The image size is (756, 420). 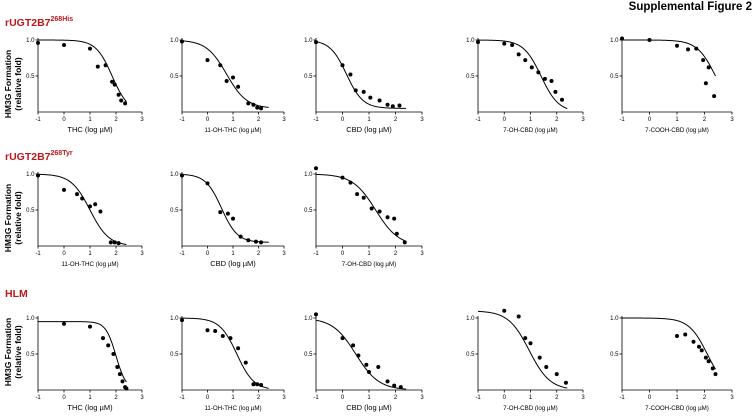 What do you see at coordinates (369, 407) in the screenshot?
I see `x-axis-label: CBD (log µM)` at bounding box center [369, 407].